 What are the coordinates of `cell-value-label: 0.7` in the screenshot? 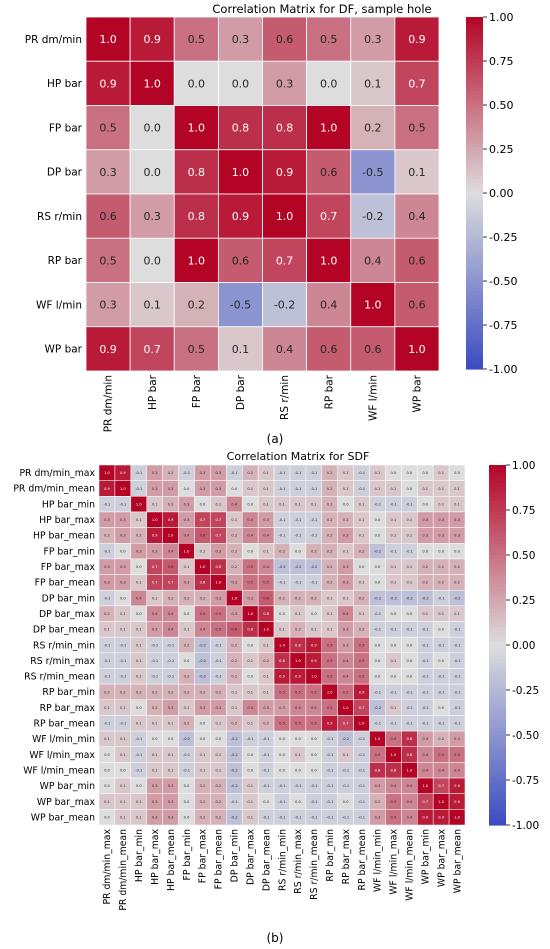 It's located at (285, 260).